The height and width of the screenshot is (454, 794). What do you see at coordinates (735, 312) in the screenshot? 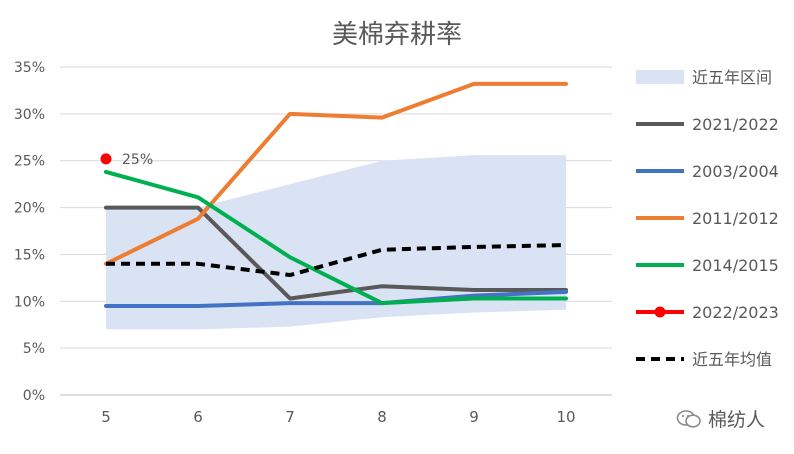
I see `legend-label: 2022/2023` at bounding box center [735, 312].